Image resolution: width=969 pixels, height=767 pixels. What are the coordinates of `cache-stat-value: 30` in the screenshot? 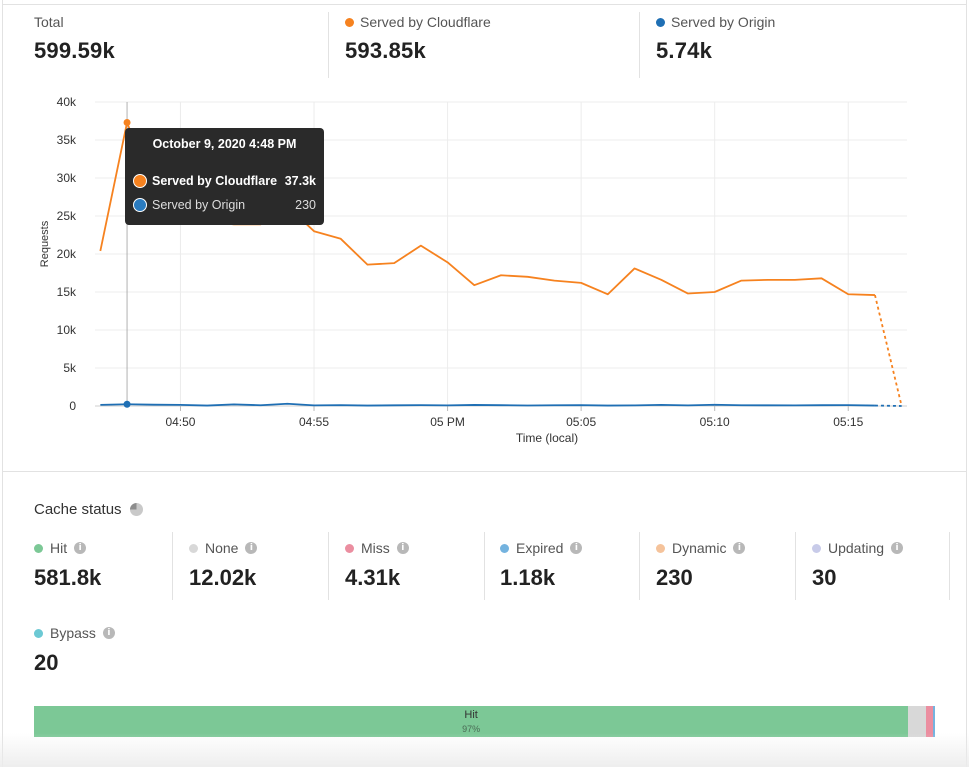 It's located at (824, 577).